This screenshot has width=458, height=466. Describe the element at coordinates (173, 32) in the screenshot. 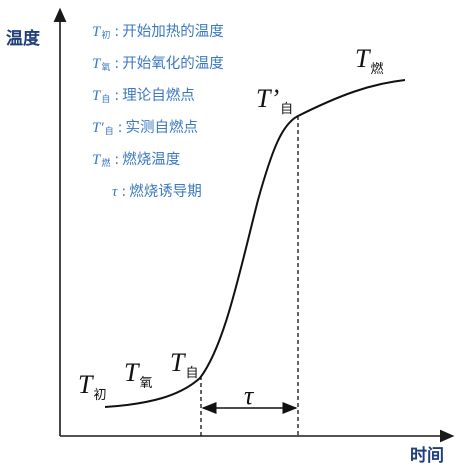

I see `legend-text: 开始加热的温度` at that location.